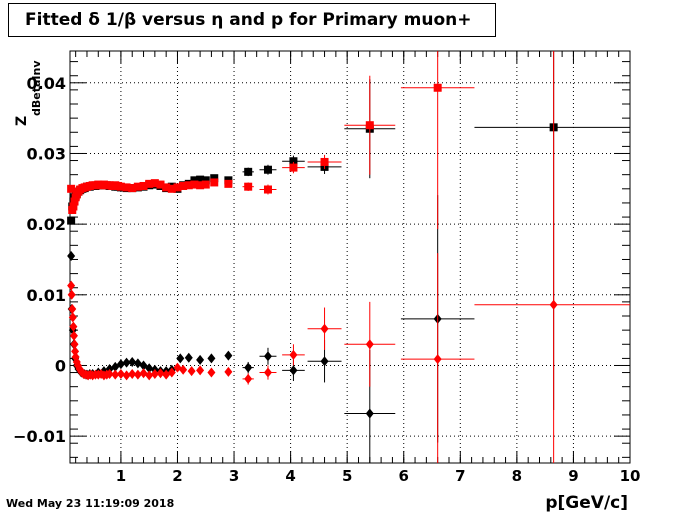 The width and height of the screenshot is (700, 514). Describe the element at coordinates (46, 224) in the screenshot. I see `y-tick-label: 0.02` at that location.